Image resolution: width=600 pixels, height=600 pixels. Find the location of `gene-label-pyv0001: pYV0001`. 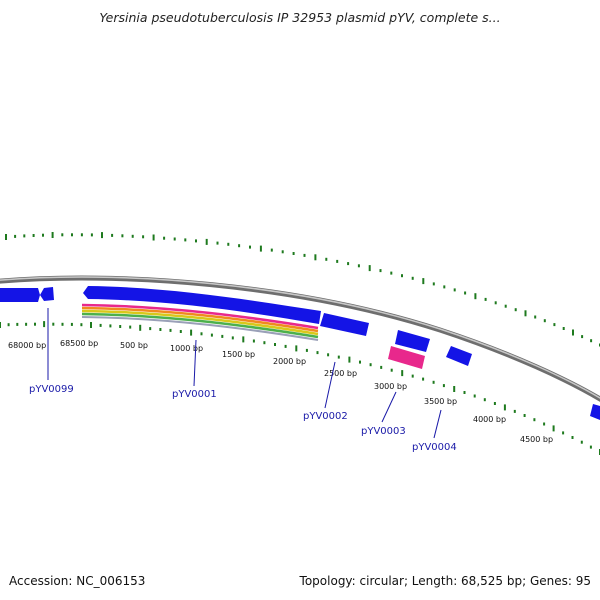

gene-label-pyv0001: pYV0001 is located at coordinates (194, 394).